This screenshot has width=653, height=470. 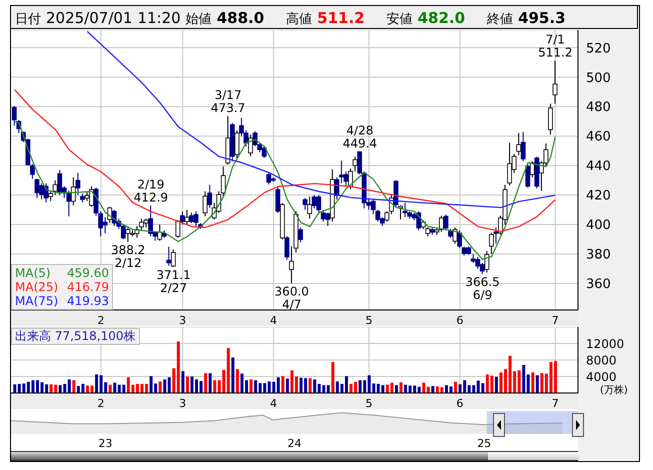 What do you see at coordinates (100, 403) in the screenshot?
I see `x-tick-label: 2` at bounding box center [100, 403].